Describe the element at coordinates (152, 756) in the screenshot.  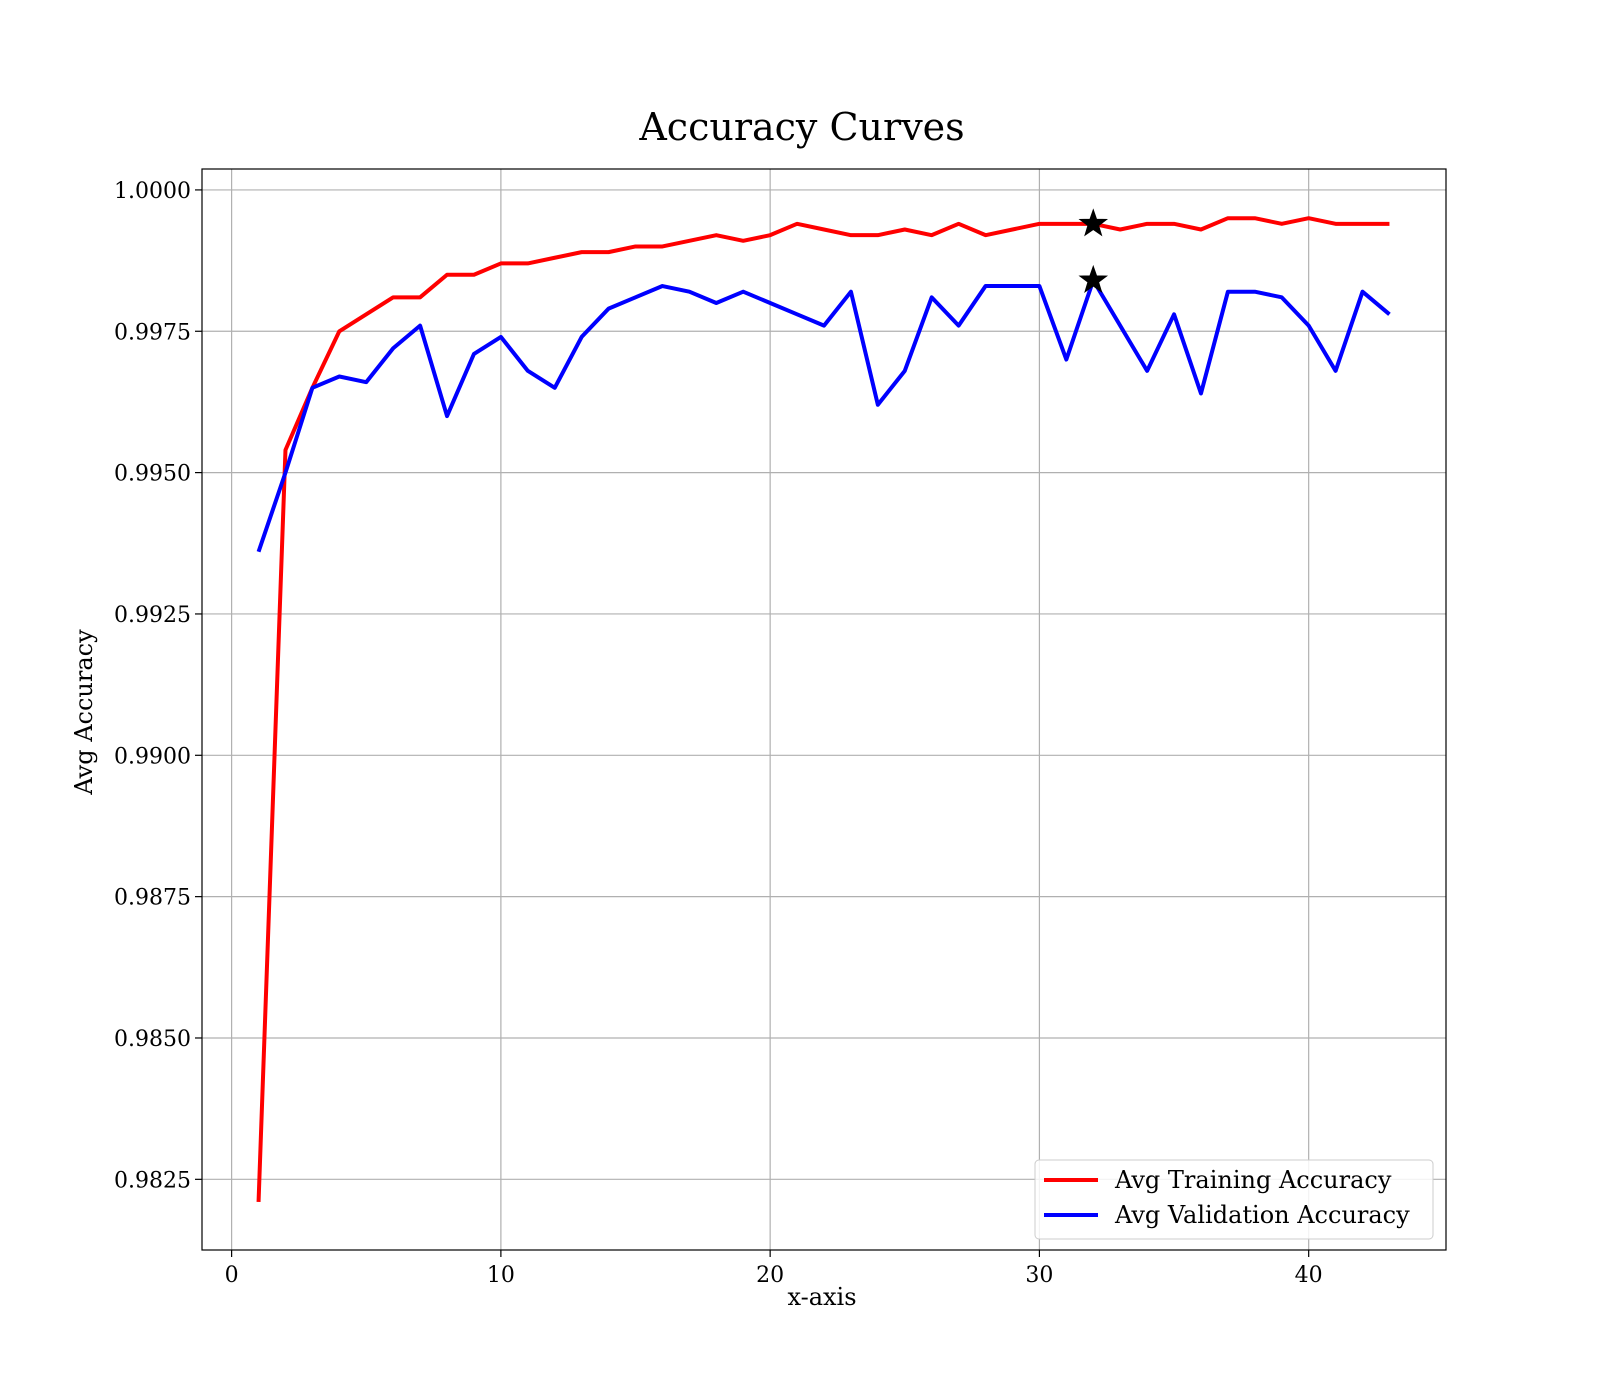
I see `y-tick-label: 0.9900` at that location.